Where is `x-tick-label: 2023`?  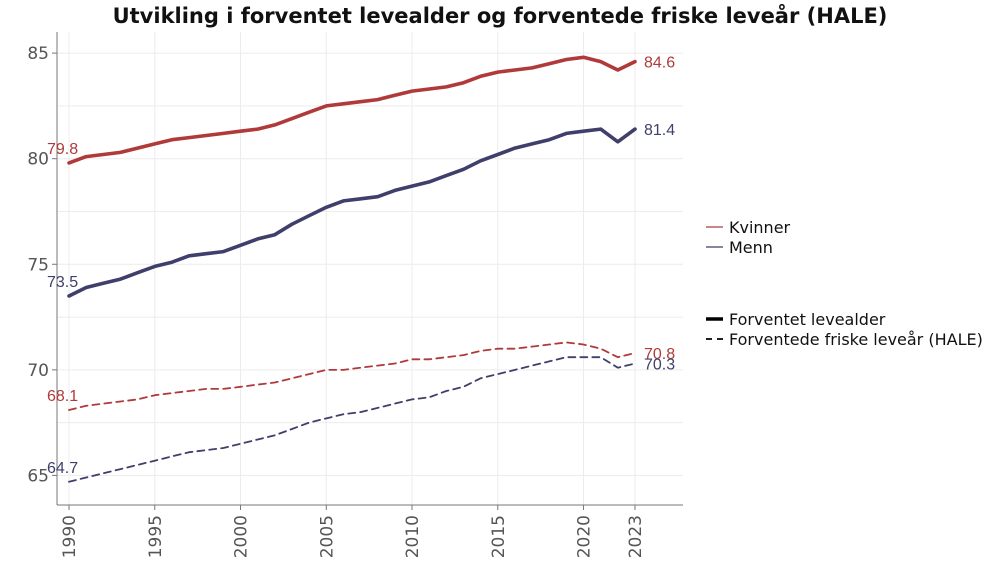 x-tick-label: 2023 is located at coordinates (636, 536).